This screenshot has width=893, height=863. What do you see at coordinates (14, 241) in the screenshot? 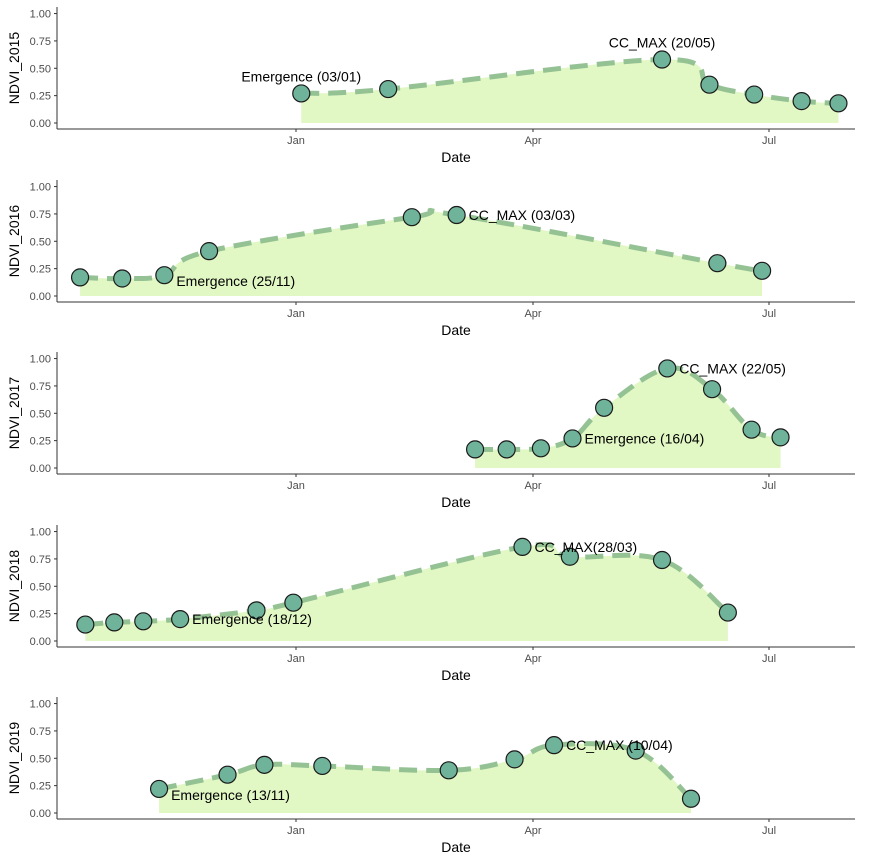
I see `y-axis-title: NDVI_2016` at bounding box center [14, 241].